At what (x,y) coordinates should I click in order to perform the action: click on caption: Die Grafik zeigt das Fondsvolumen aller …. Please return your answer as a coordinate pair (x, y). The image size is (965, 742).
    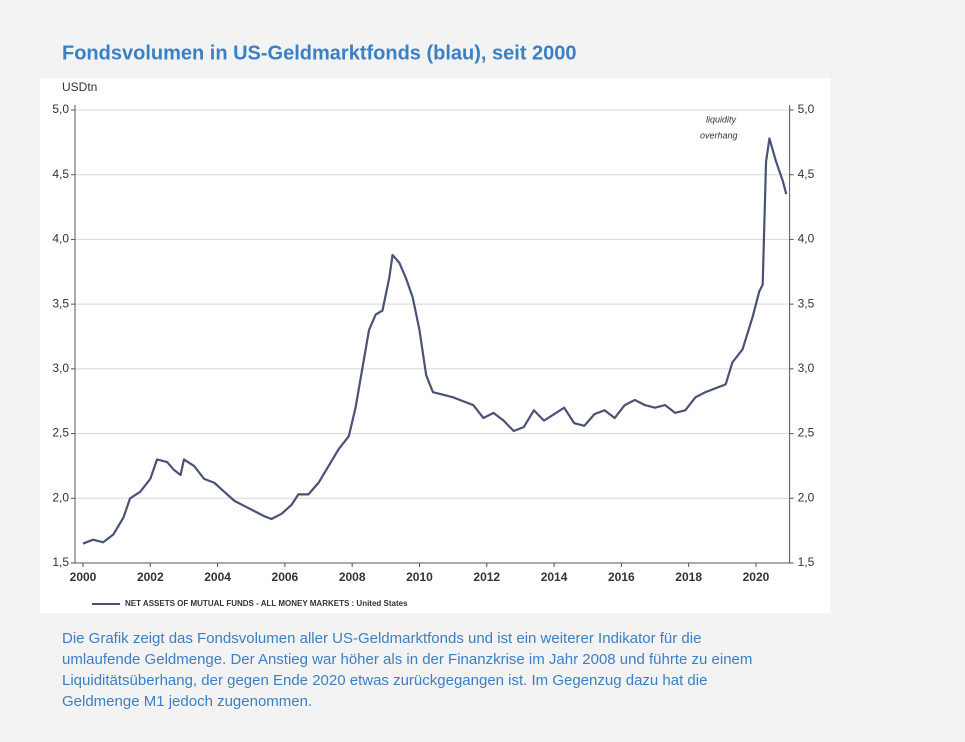
    Looking at the image, I should click on (407, 670).